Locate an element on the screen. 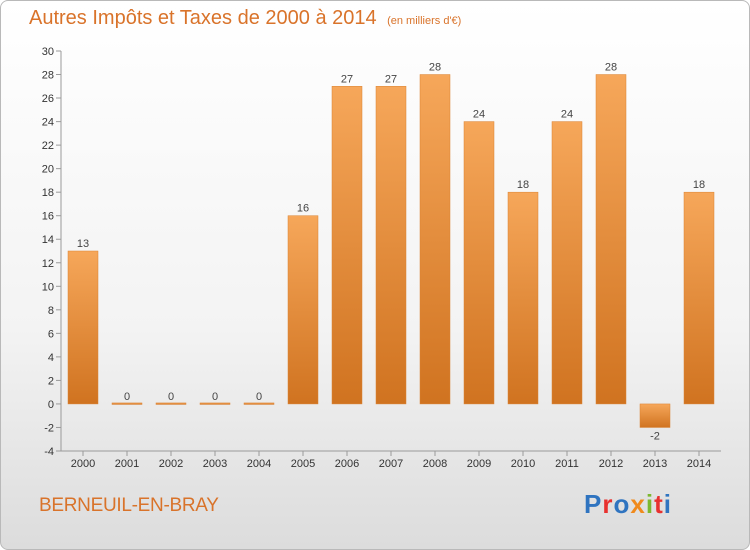 Image resolution: width=750 pixels, height=550 pixels. y-tick-label: 2 is located at coordinates (51, 381).